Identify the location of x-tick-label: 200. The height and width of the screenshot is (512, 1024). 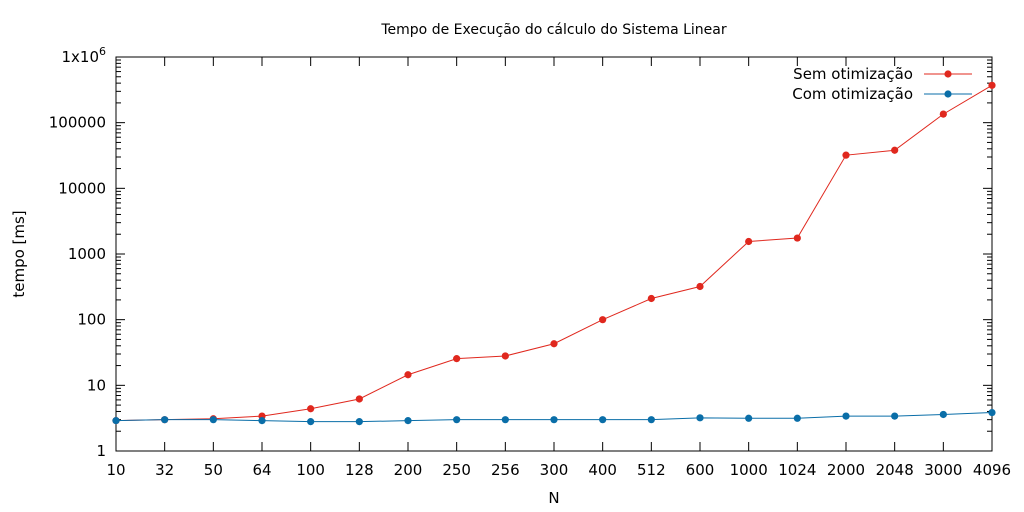
(408, 470).